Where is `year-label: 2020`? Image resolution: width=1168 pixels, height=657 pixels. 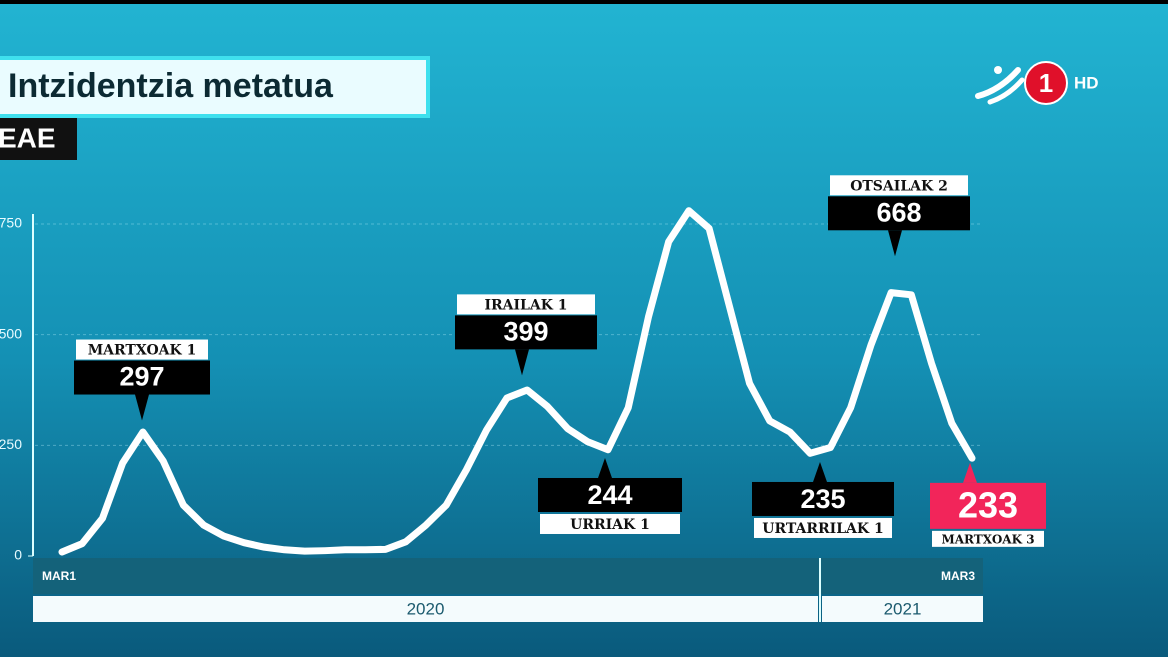 year-label: 2020 is located at coordinates (426, 608).